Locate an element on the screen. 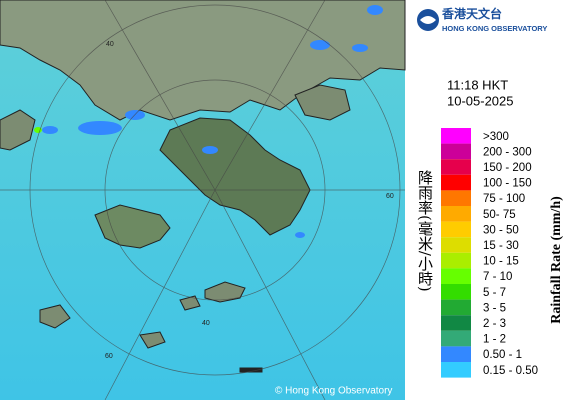  legend-label: 3 - 5 is located at coordinates (494, 308).